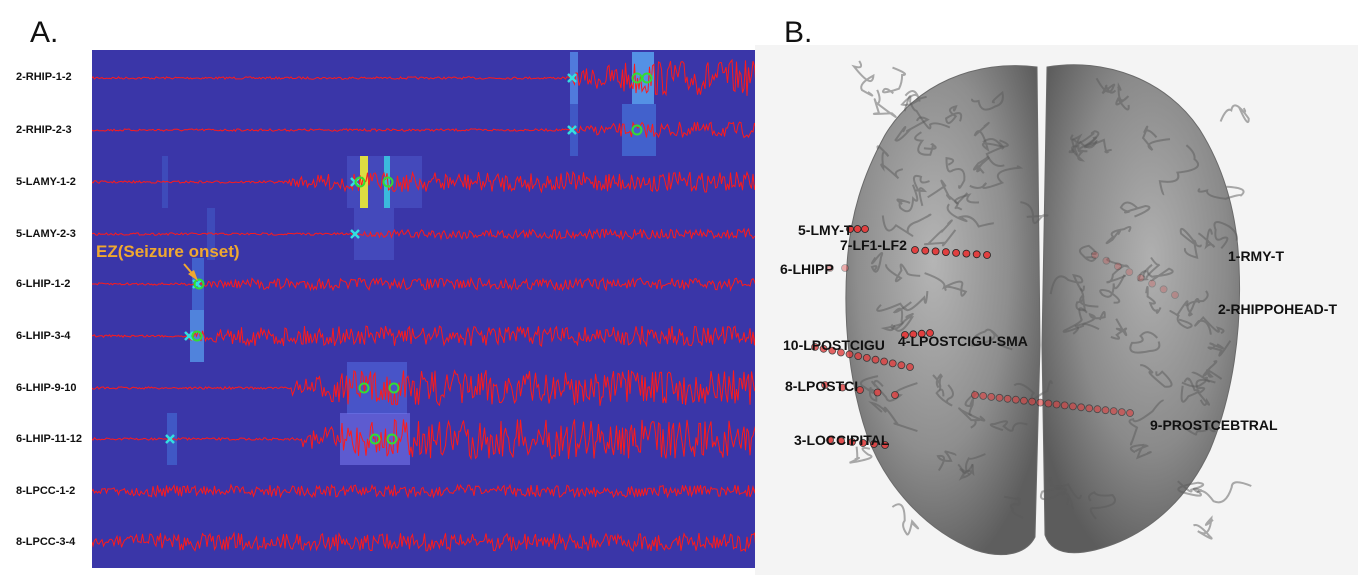 This screenshot has height=577, width=1358. What do you see at coordinates (798, 32) in the screenshot?
I see `panel-b-label: B.` at bounding box center [798, 32].